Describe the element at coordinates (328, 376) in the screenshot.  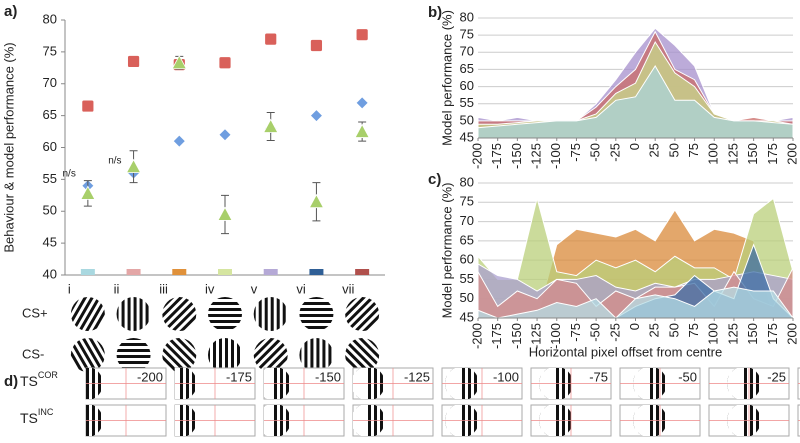
I see `offset-label: -150` at that location.